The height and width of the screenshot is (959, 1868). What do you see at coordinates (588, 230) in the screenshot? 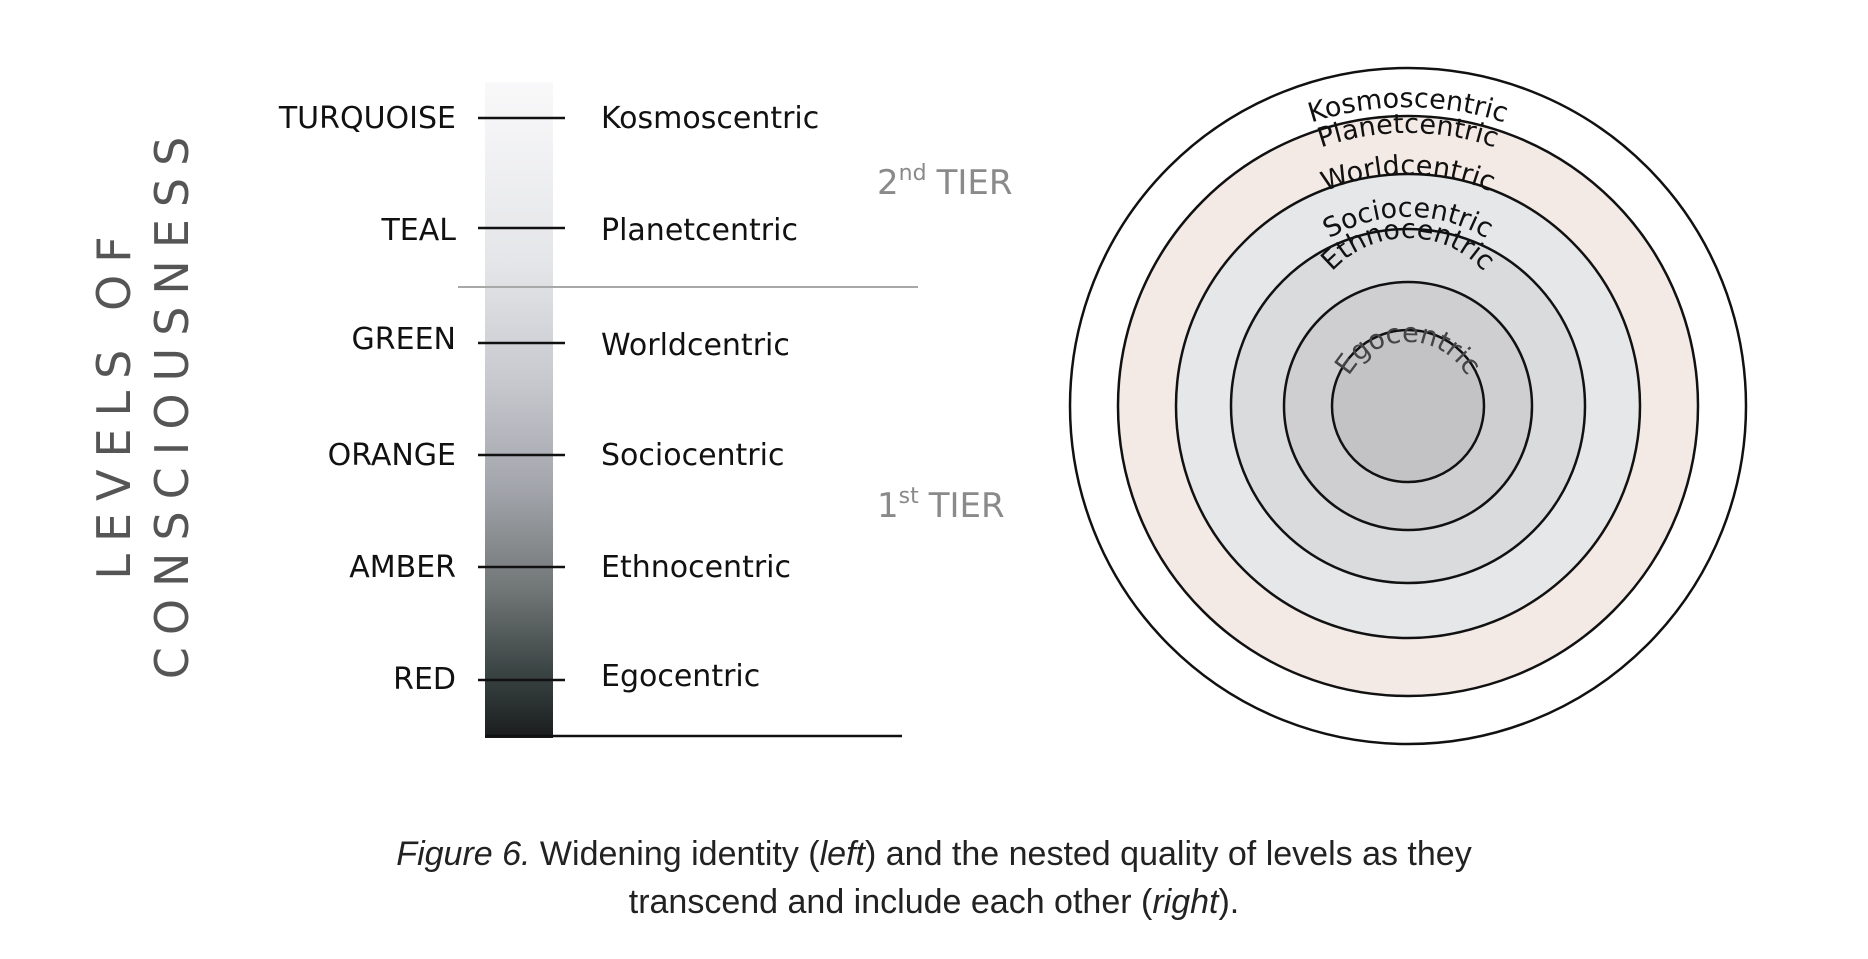
I see `level-teal: TEAL Planetcentric` at bounding box center [588, 230].